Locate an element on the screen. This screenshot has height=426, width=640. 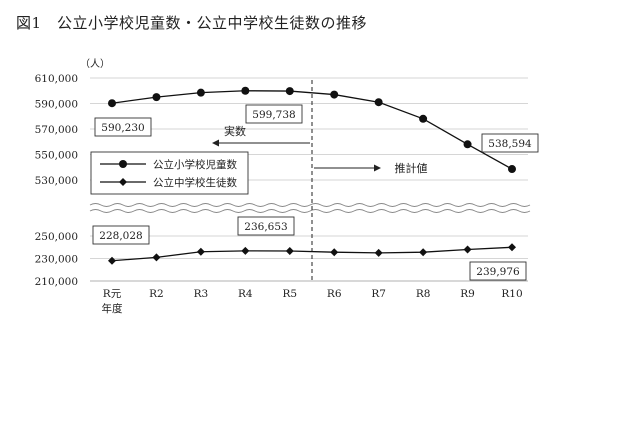
actual-arrowhead is located at coordinates (215, 143).